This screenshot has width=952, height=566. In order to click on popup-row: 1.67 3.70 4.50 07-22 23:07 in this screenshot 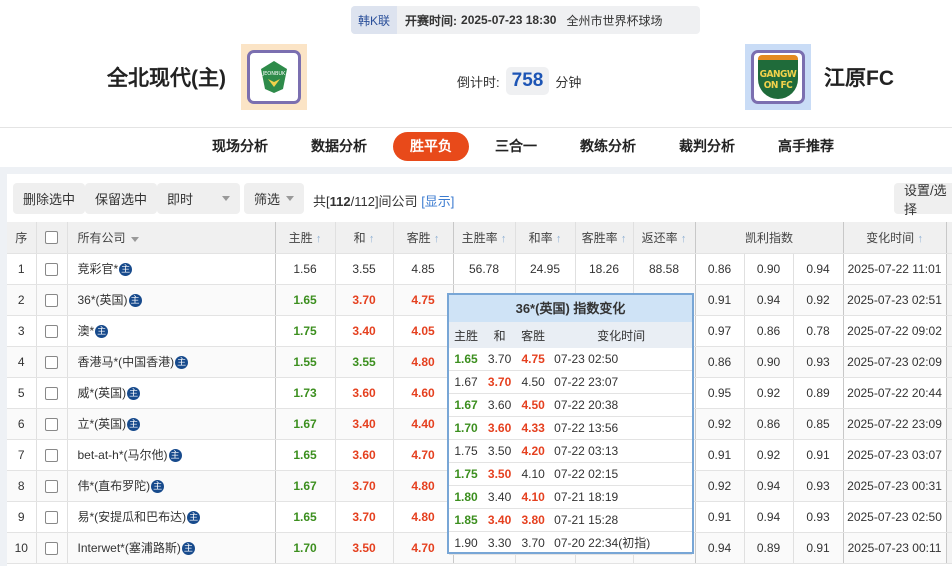, I will do `click(570, 382)`.